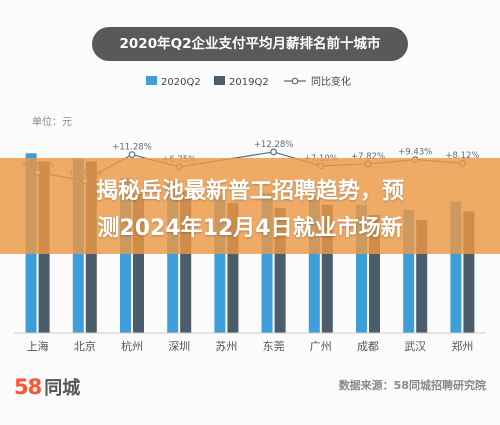  I want to click on change-label-5: +12.28%, so click(274, 145).